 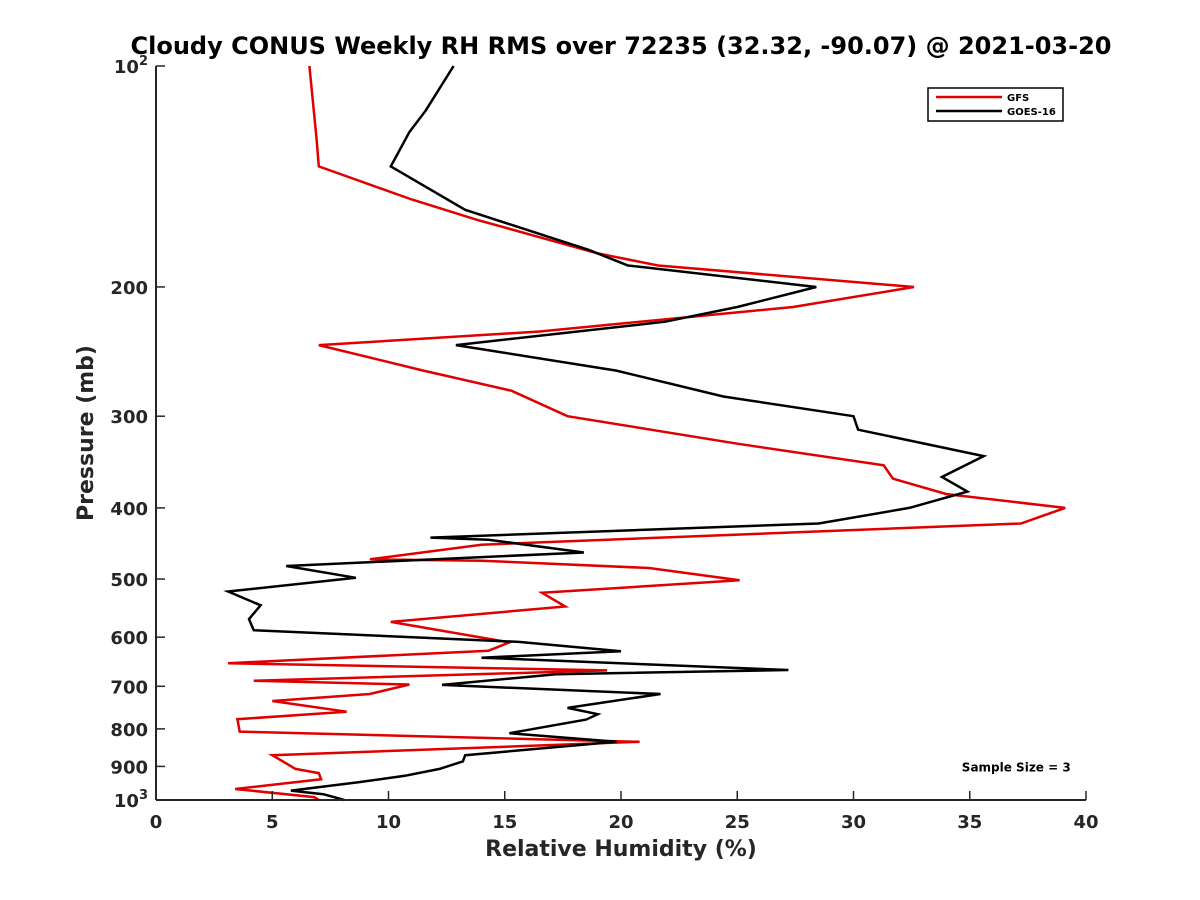 What do you see at coordinates (131, 800) in the screenshot?
I see `y-tick-label: 10³` at bounding box center [131, 800].